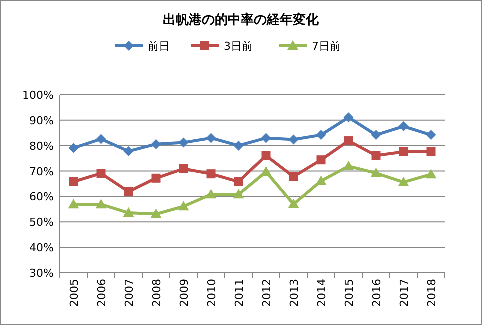 This screenshot has width=482, height=325. I want to click on x-tick-label: 2014, so click(321, 293).